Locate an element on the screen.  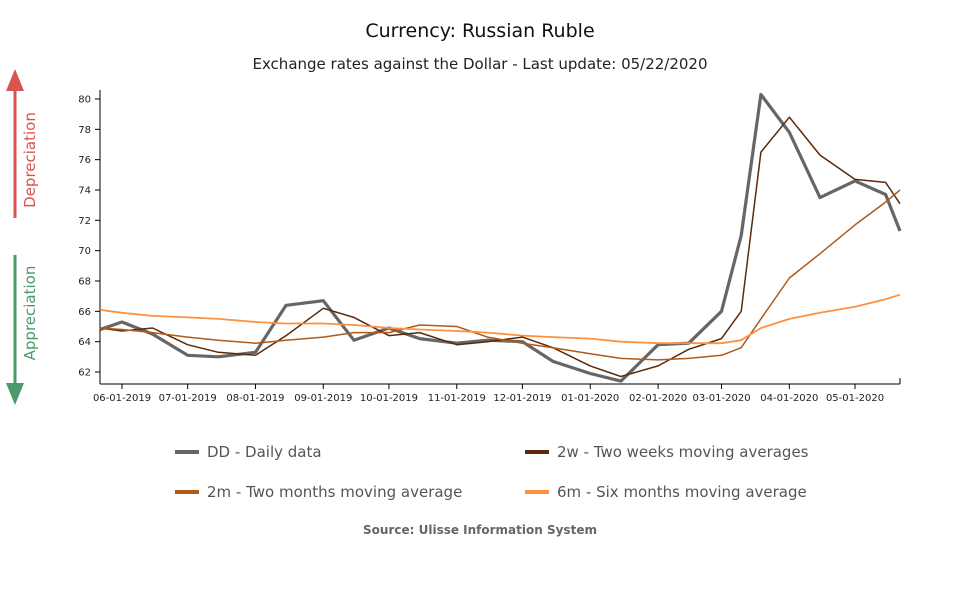
y-tick-label: 62 is located at coordinates (84, 373).